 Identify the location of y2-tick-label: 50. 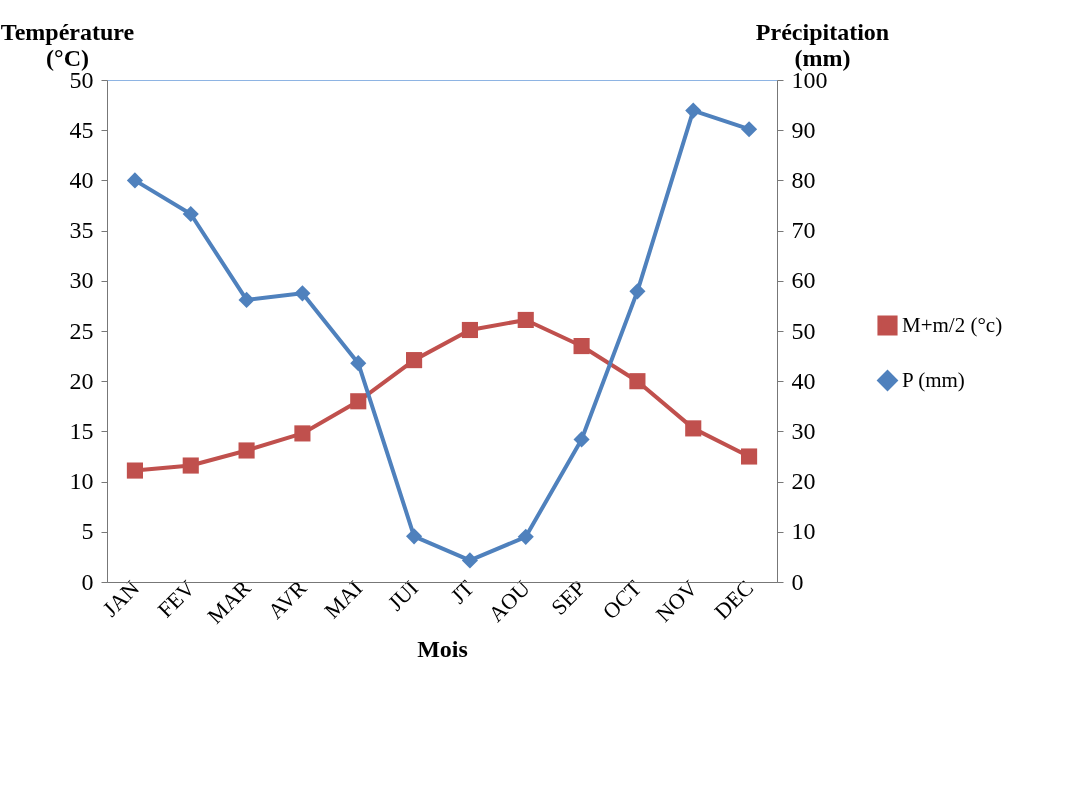
(803, 330).